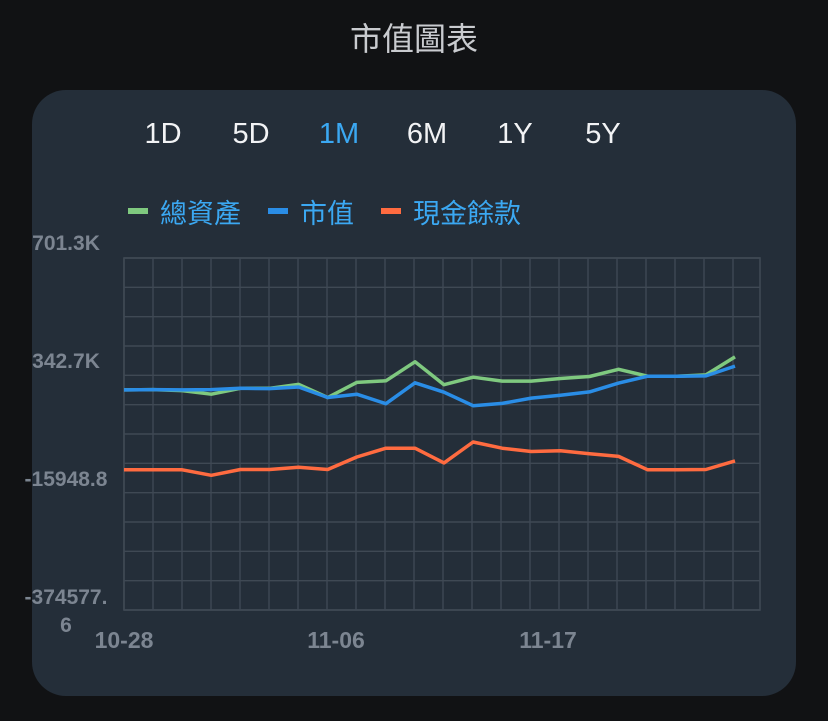 The height and width of the screenshot is (721, 828). I want to click on legend-swatch-market-value, so click(278, 211).